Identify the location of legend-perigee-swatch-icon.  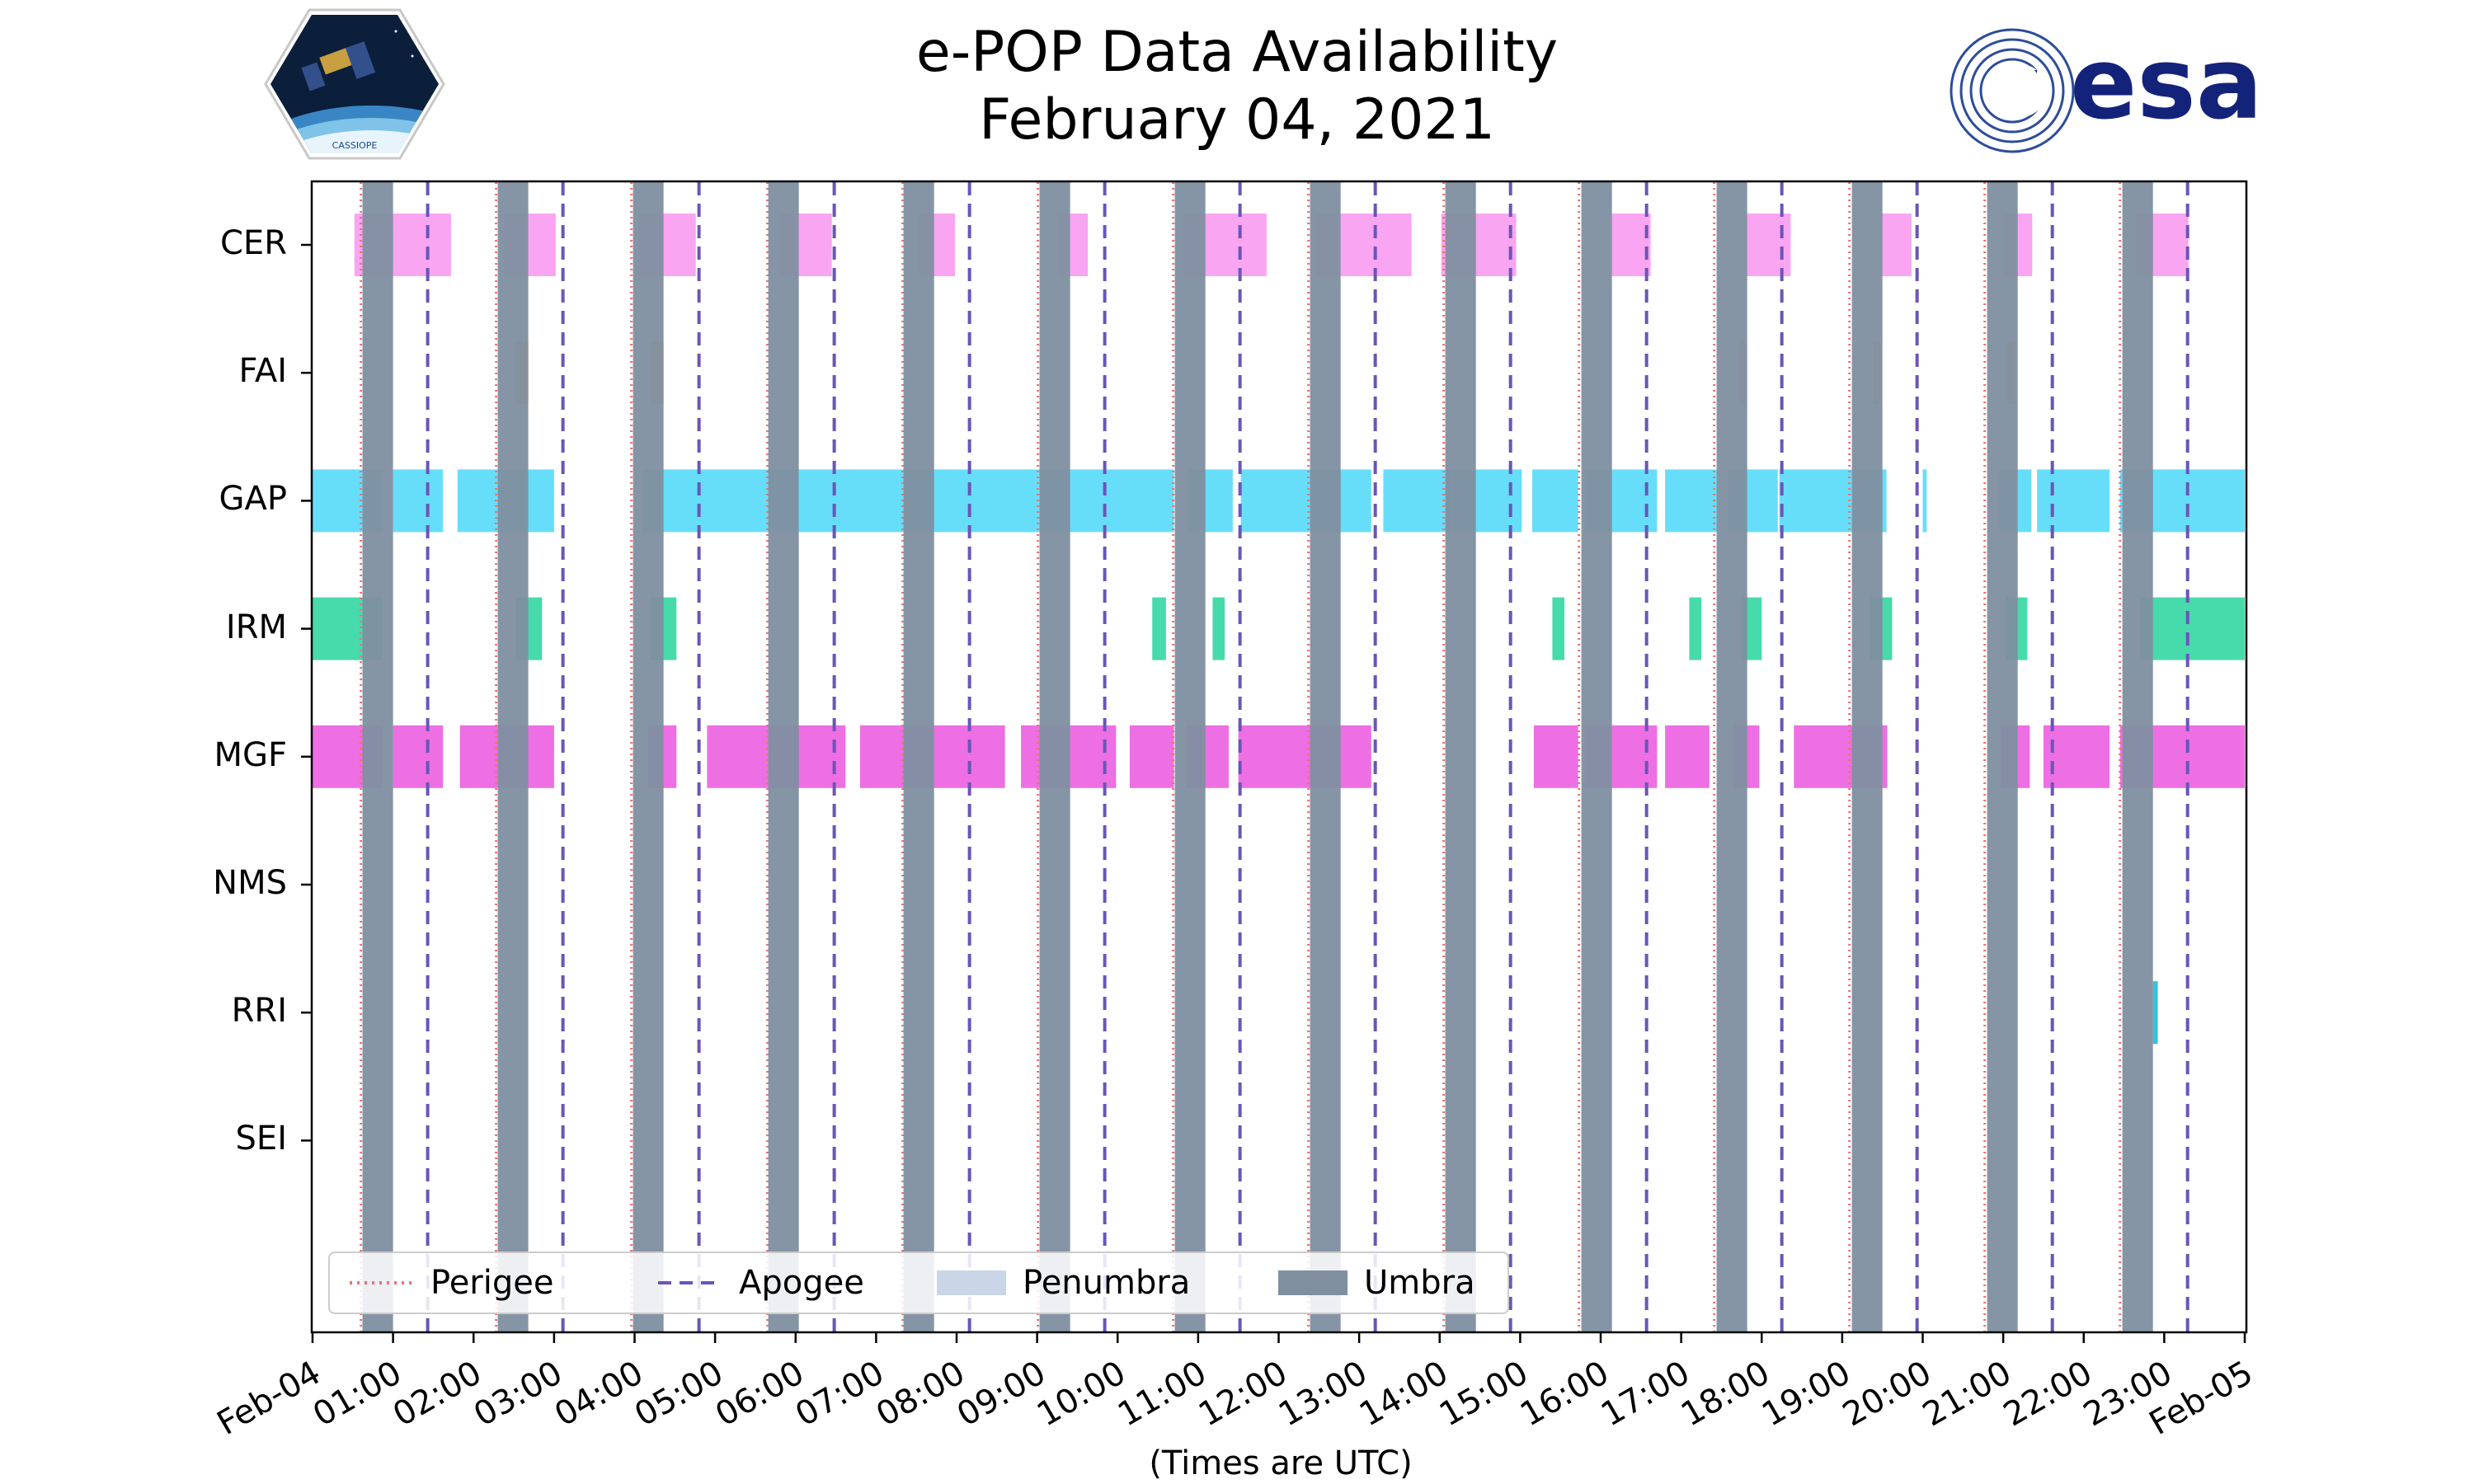
(381, 1282).